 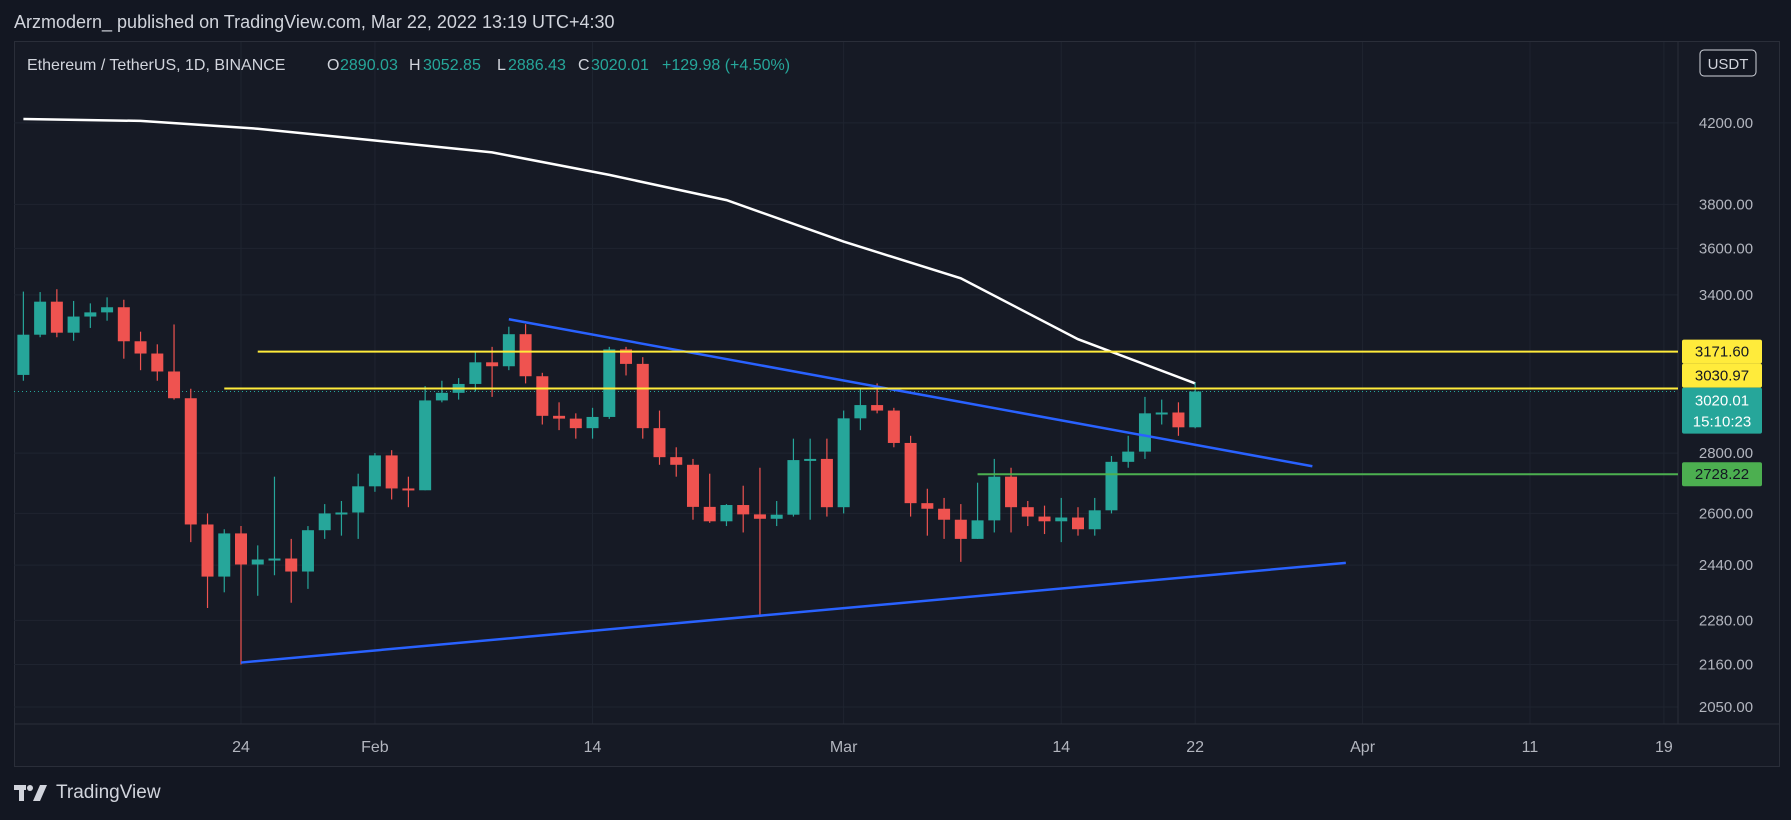 I want to click on time-axis: 24 Feb 14 Mar 14 22 Apr 11 19, so click(x=952, y=747).